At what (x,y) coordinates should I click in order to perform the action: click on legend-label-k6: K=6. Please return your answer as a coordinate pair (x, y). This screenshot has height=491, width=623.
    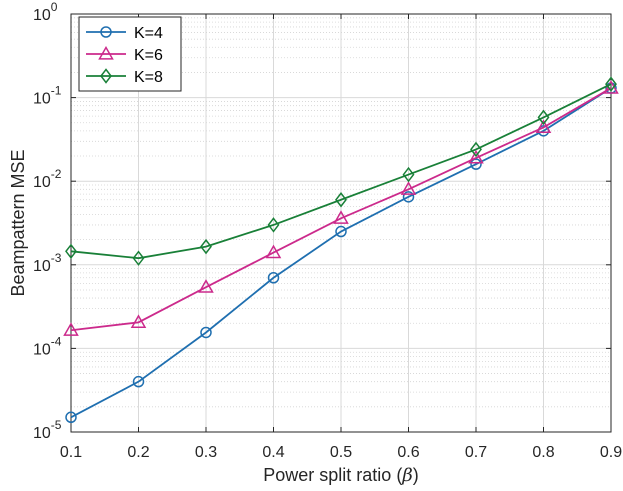
    Looking at the image, I should click on (148, 55).